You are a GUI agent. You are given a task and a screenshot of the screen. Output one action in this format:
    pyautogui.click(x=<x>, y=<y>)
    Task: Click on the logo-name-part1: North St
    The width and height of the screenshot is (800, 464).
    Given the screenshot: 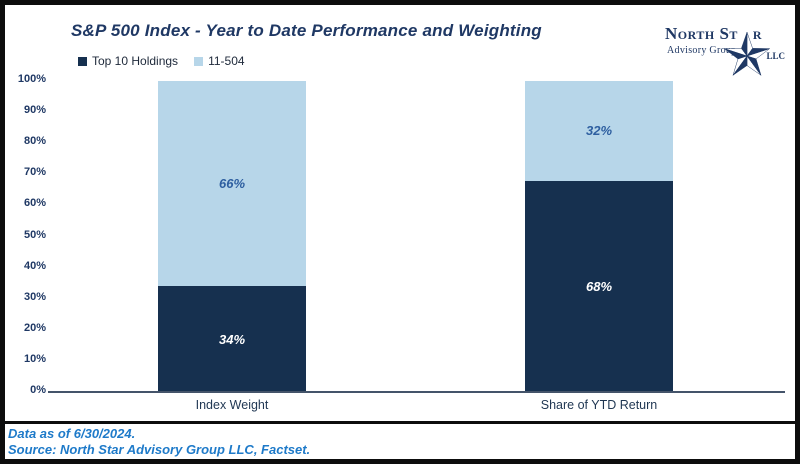 What is the action you would take?
    pyautogui.click(x=701, y=33)
    